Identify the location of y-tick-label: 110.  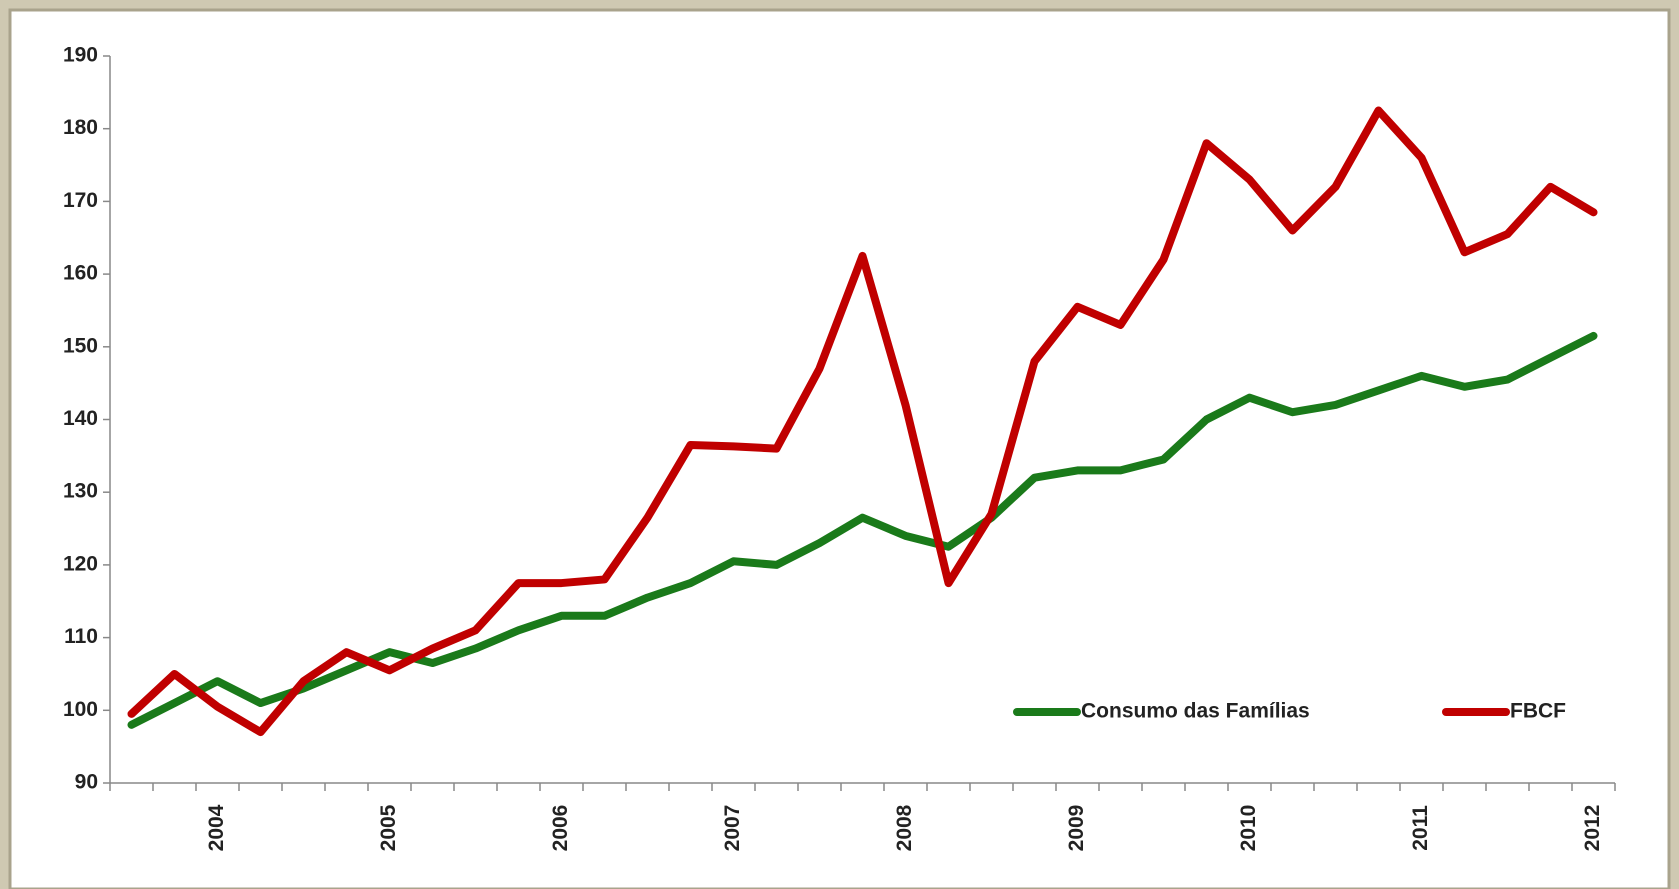
(81, 636).